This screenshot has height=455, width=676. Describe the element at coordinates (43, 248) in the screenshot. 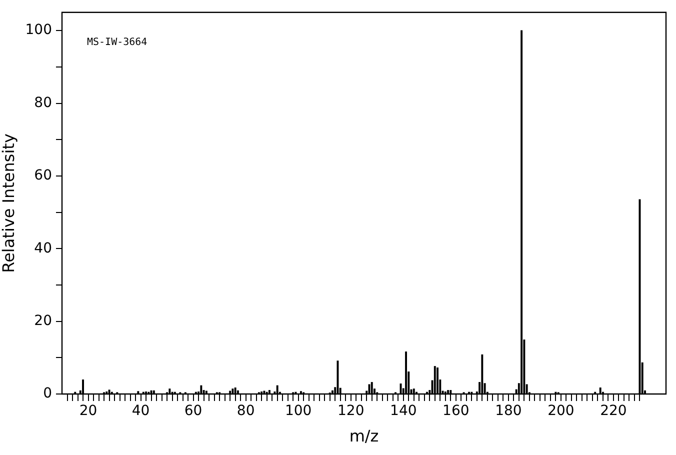

I see `y-tick-label: 40` at that location.